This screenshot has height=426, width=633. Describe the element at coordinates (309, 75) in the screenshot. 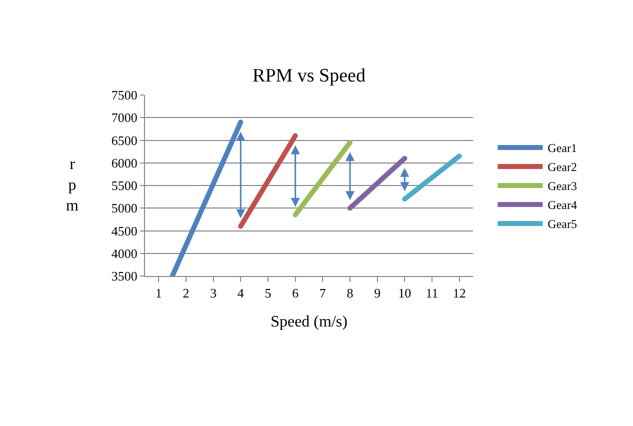

I see `chart-title: RPM vs Speed` at that location.